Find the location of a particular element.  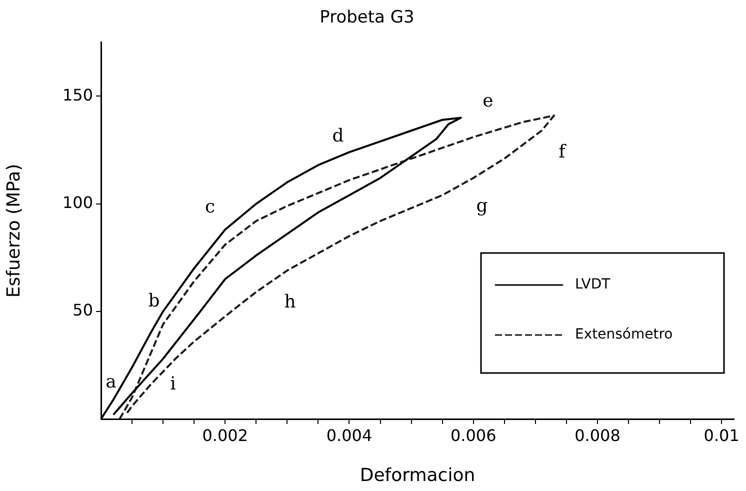

x-tick-label: 0.004 is located at coordinates (349, 435).